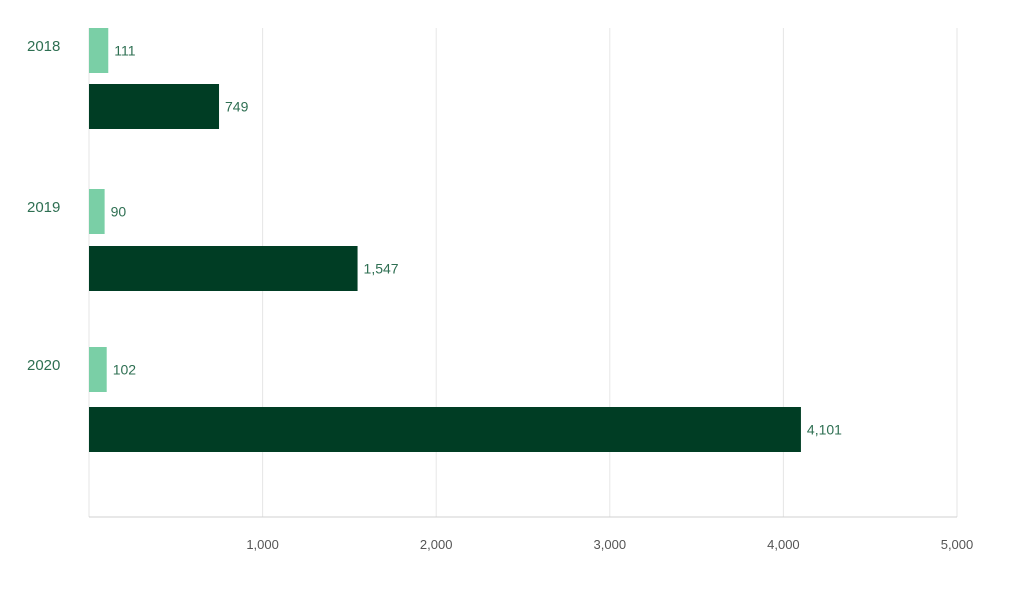  I want to click on data-label: 90, so click(119, 212).